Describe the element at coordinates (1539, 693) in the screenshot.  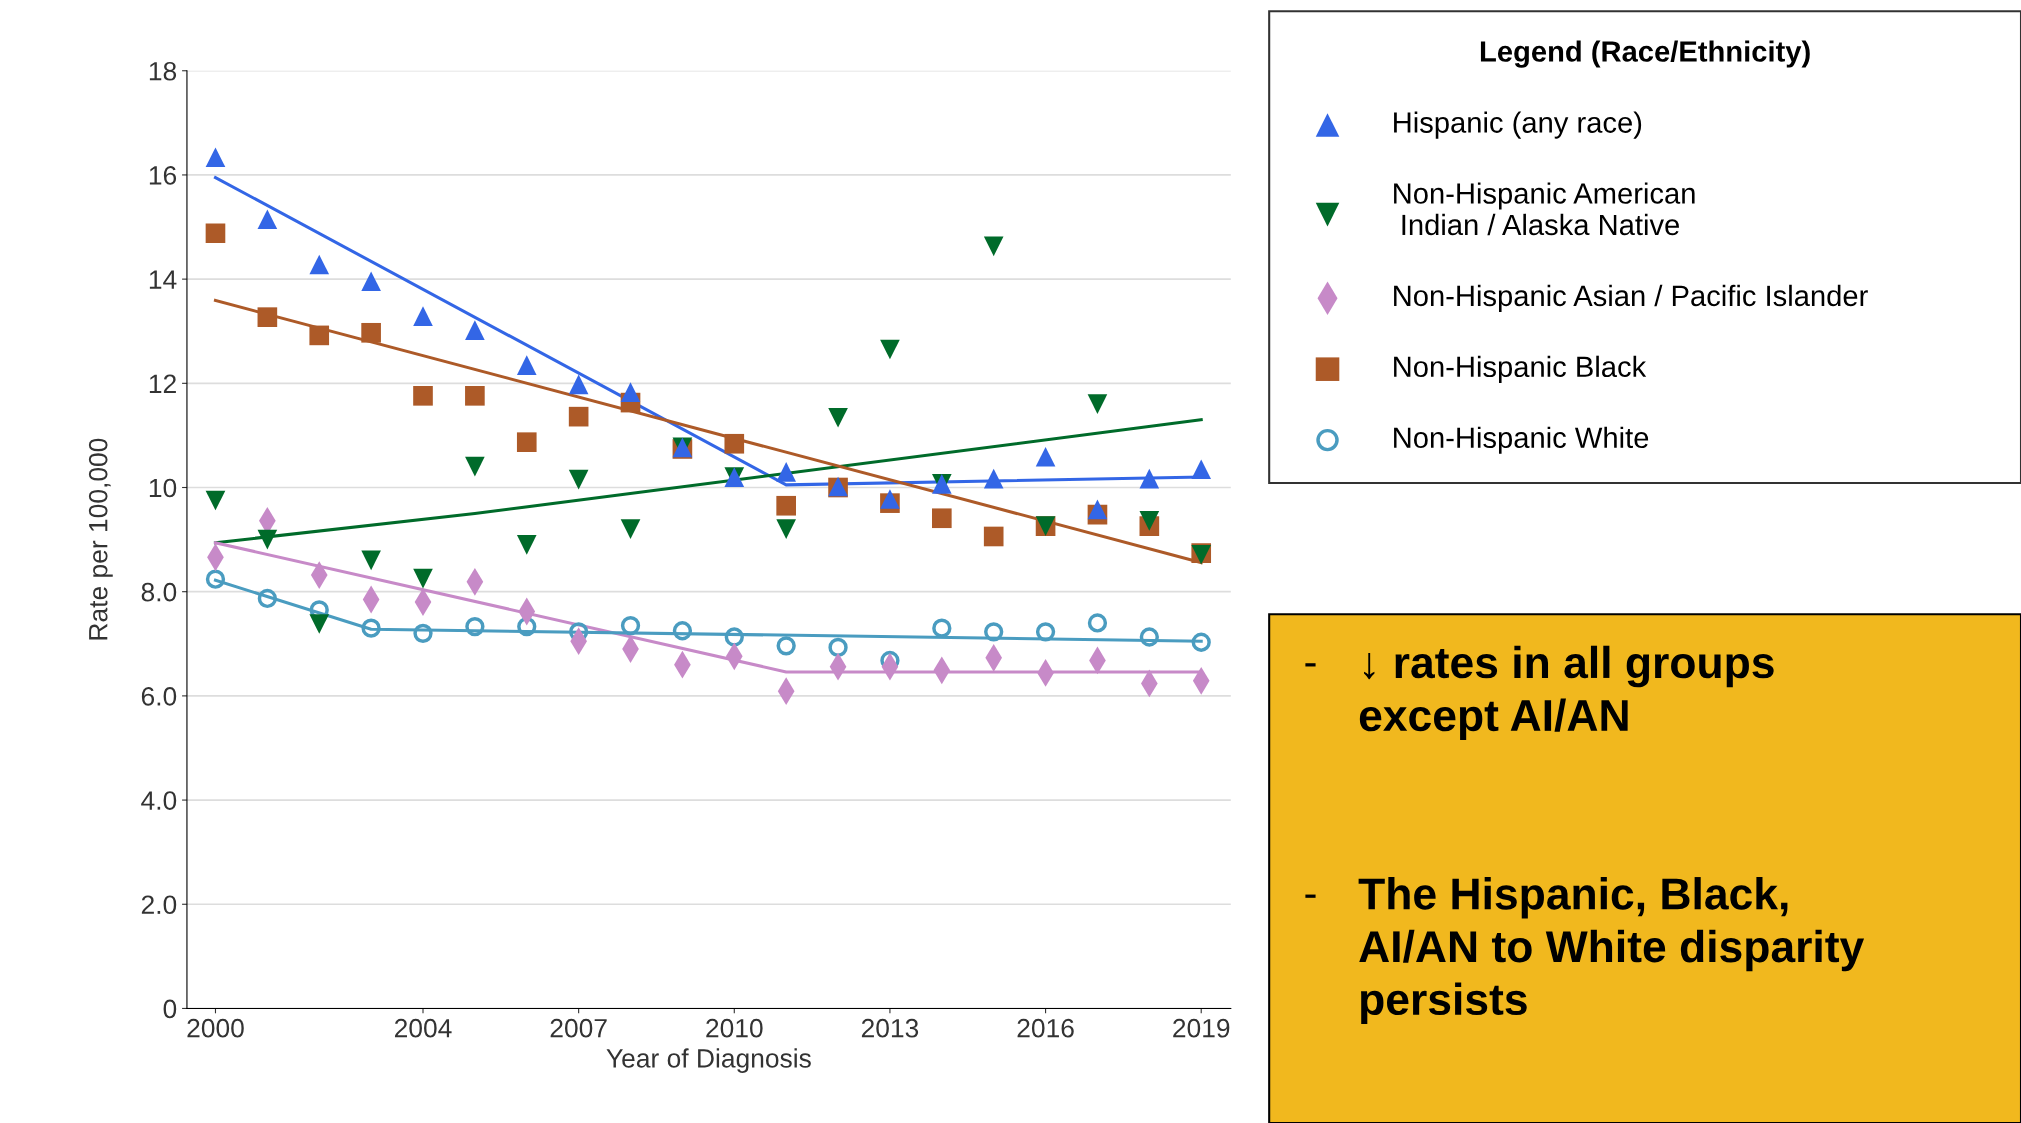
I see `text: - ↓ rates in all groups except AI/AN` at that location.